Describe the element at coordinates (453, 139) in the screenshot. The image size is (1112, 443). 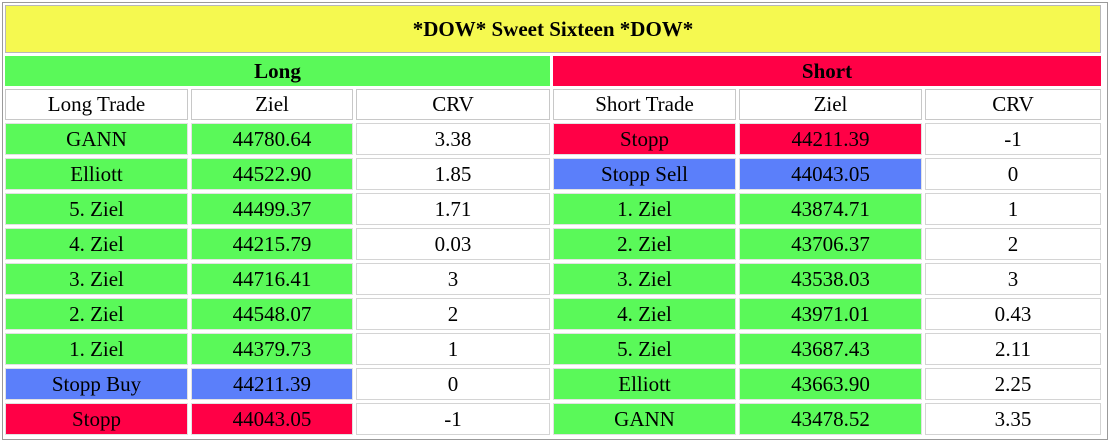
I see `long-crv-cell: 3.38` at that location.